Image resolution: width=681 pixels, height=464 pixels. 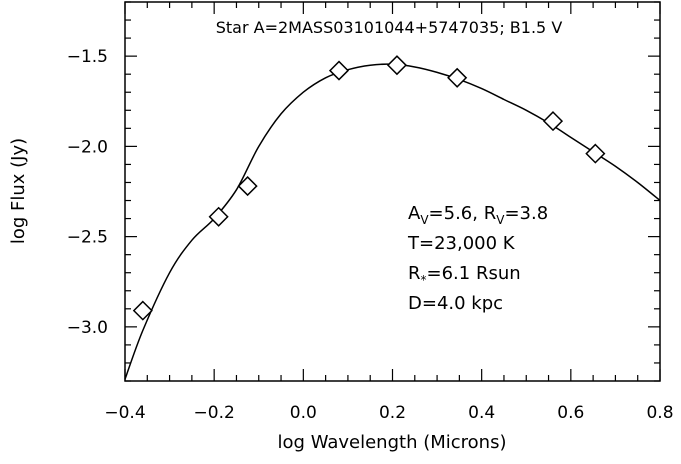 I want to click on annotation-temperature: T=23,000 K, so click(x=461, y=243).